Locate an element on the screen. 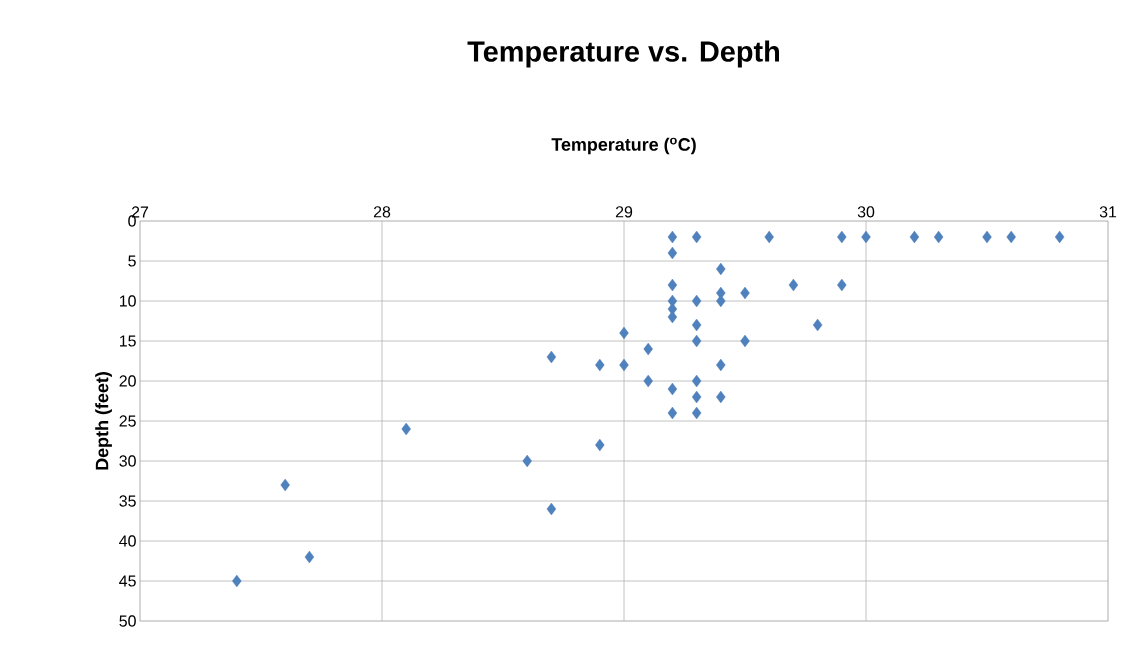 The height and width of the screenshot is (646, 1138). y-tick-label: 35 is located at coordinates (127, 501).